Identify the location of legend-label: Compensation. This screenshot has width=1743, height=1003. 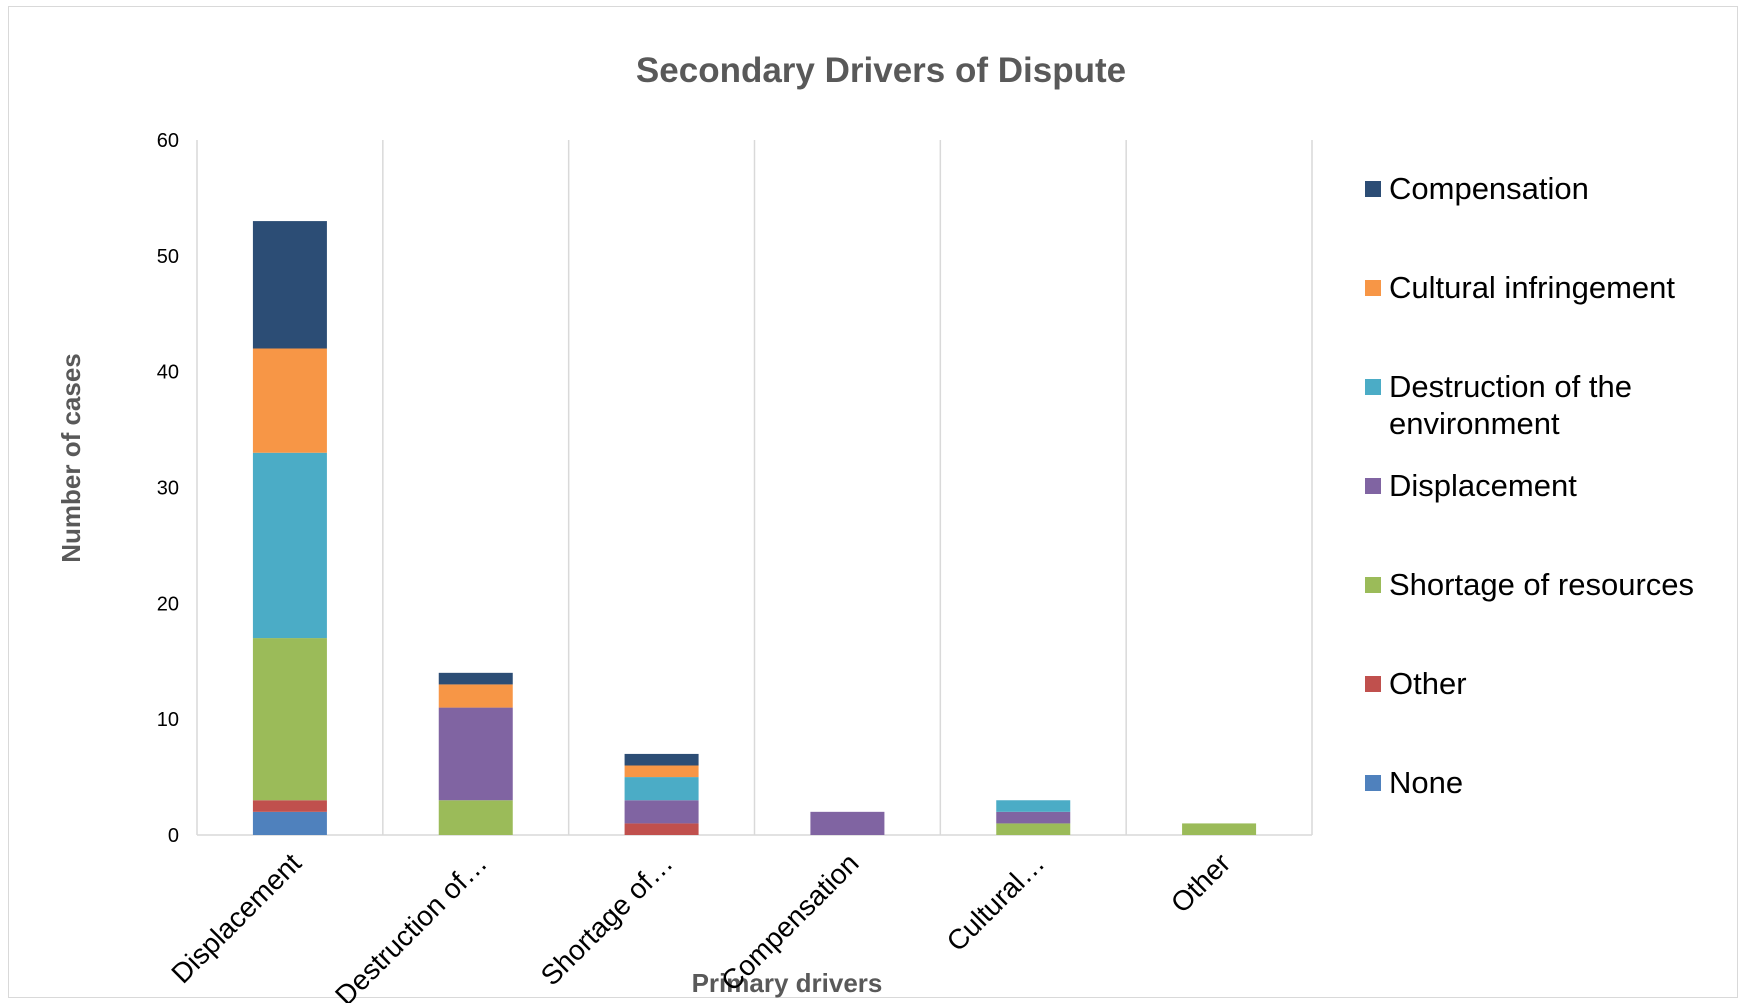
(1489, 188).